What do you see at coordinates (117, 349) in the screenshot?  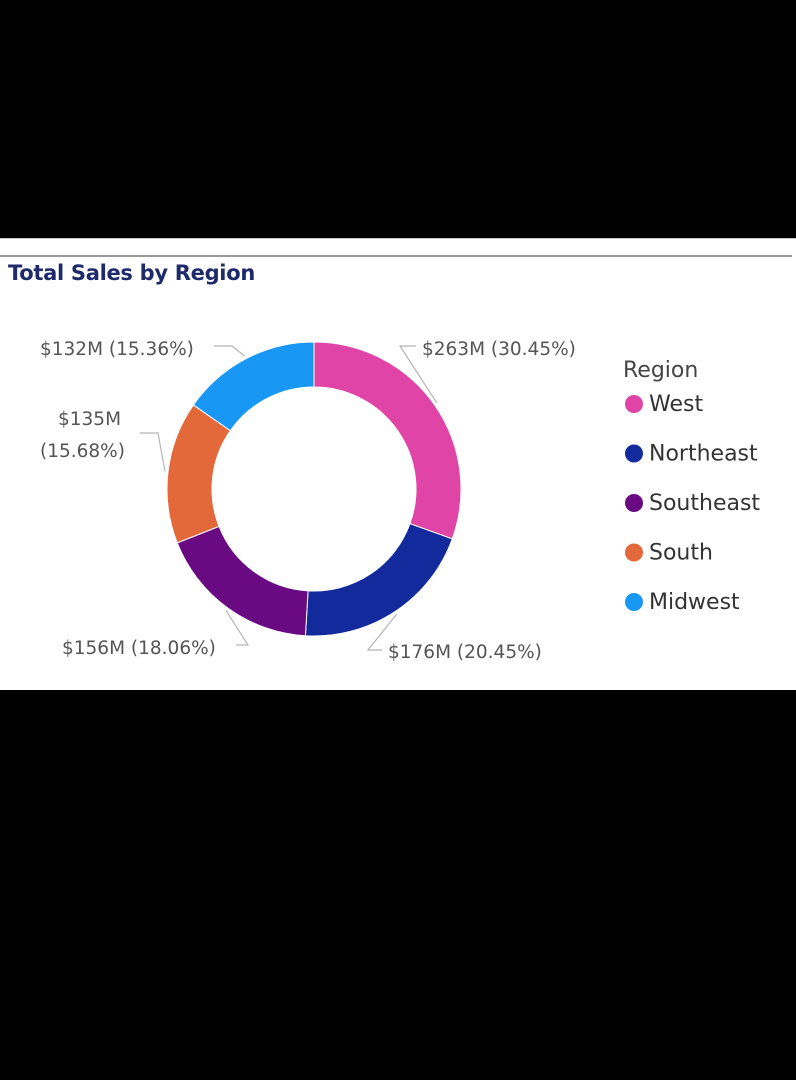 I see `data-label-midwest: $132M (15.36%)` at bounding box center [117, 349].